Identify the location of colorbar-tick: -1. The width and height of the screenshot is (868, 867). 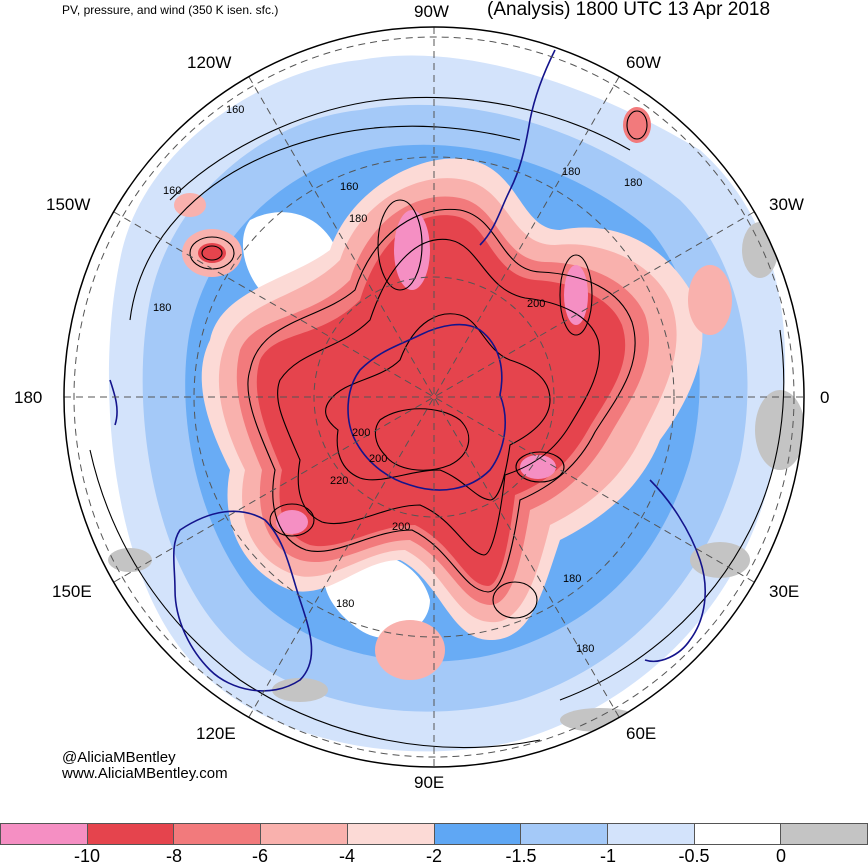
(608, 856).